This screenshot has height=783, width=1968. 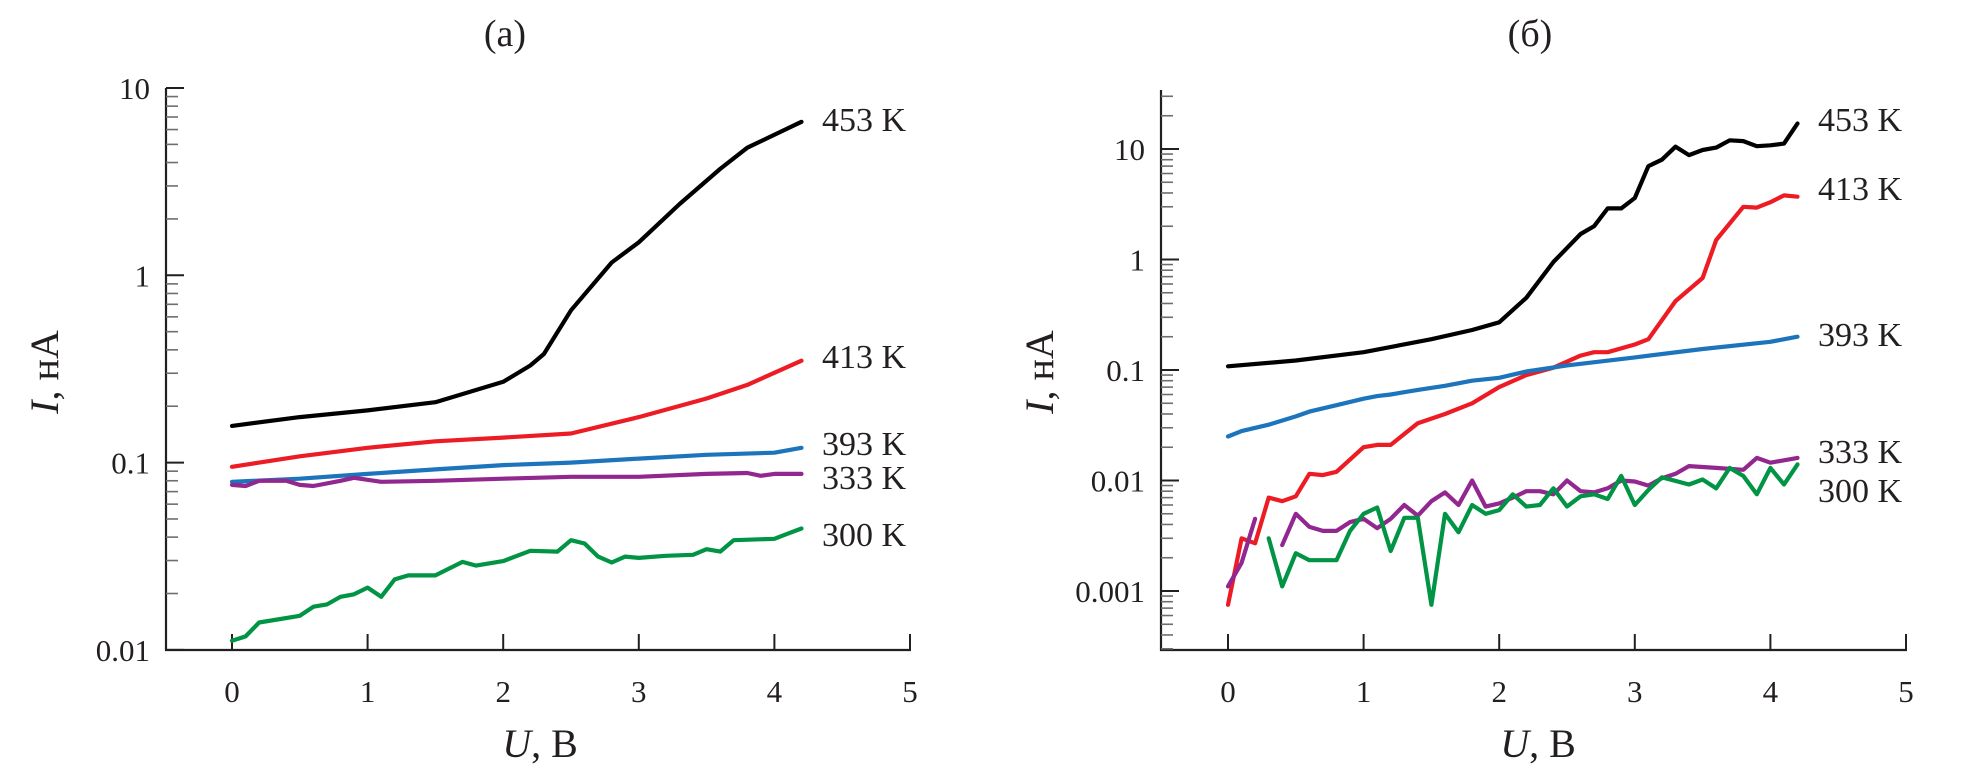 I want to click on panel-a-y-axis-label: I, нА, so click(x=44, y=372).